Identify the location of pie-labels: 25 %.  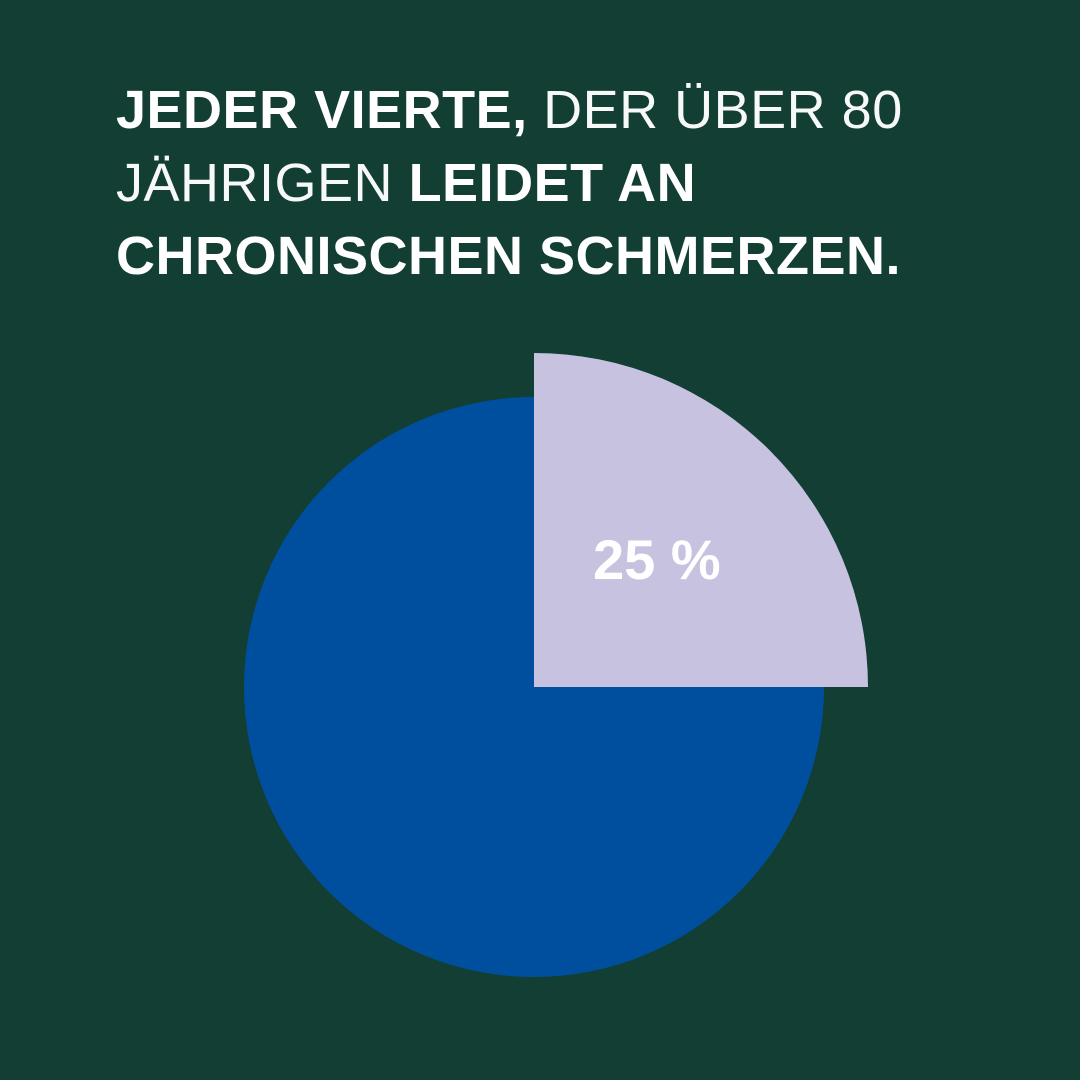
(657, 559).